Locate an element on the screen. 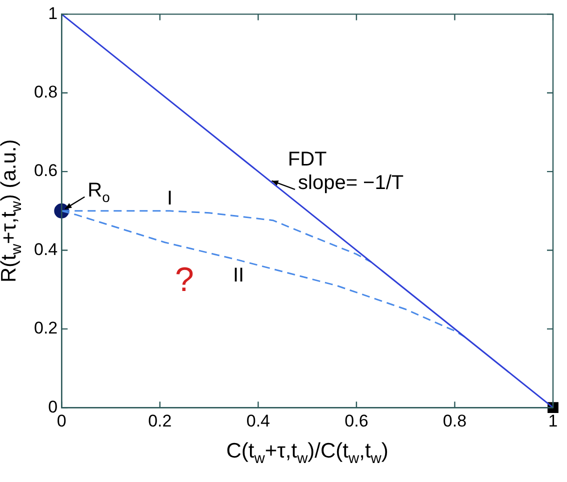 Image resolution: width=567 pixels, height=482 pixels. x-tick-label: 0.4 is located at coordinates (258, 420).